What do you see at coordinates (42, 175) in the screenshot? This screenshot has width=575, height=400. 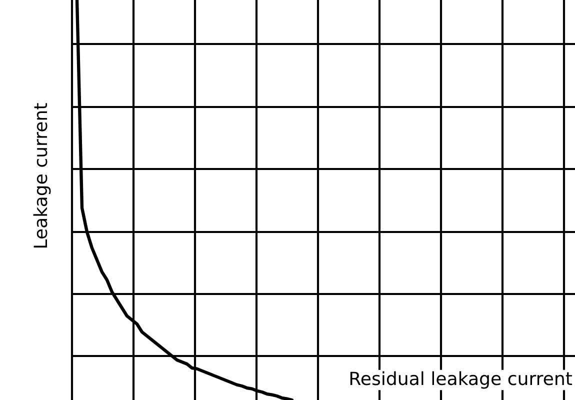 I see `y-axis-title: Leakage current` at bounding box center [42, 175].